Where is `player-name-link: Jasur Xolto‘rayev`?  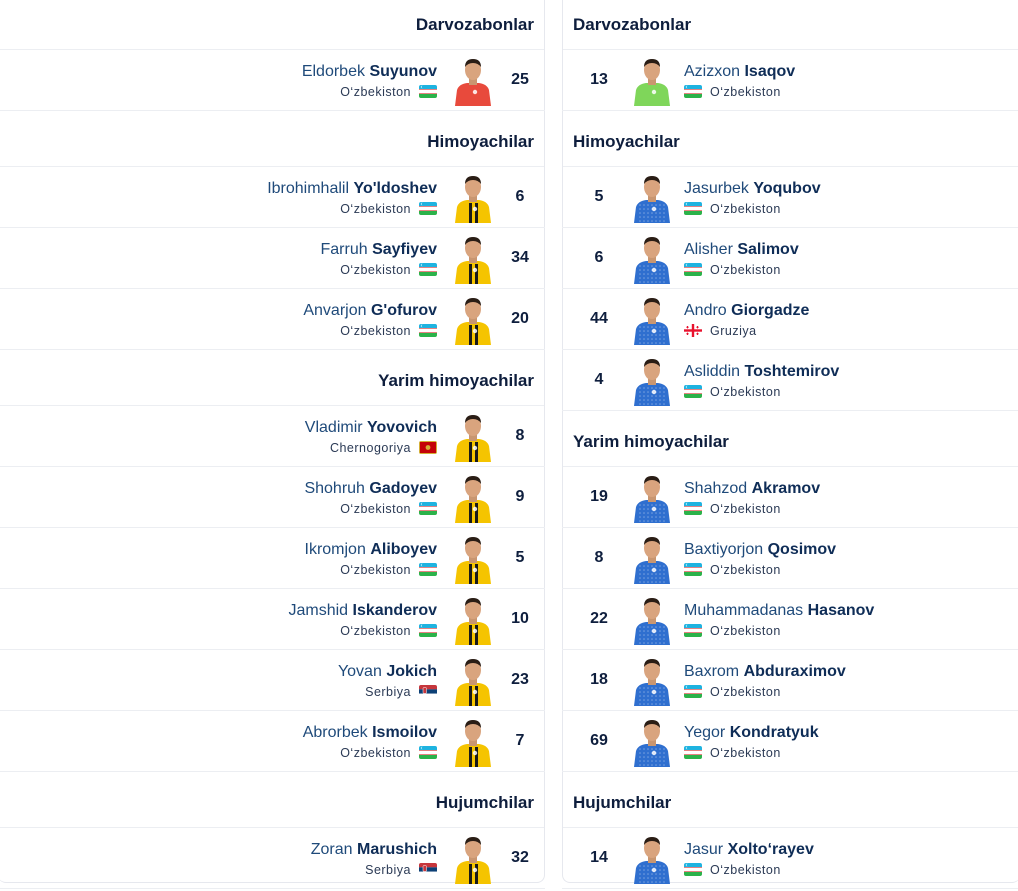
player-name-link: Jasur Xolto‘rayev is located at coordinates (749, 850).